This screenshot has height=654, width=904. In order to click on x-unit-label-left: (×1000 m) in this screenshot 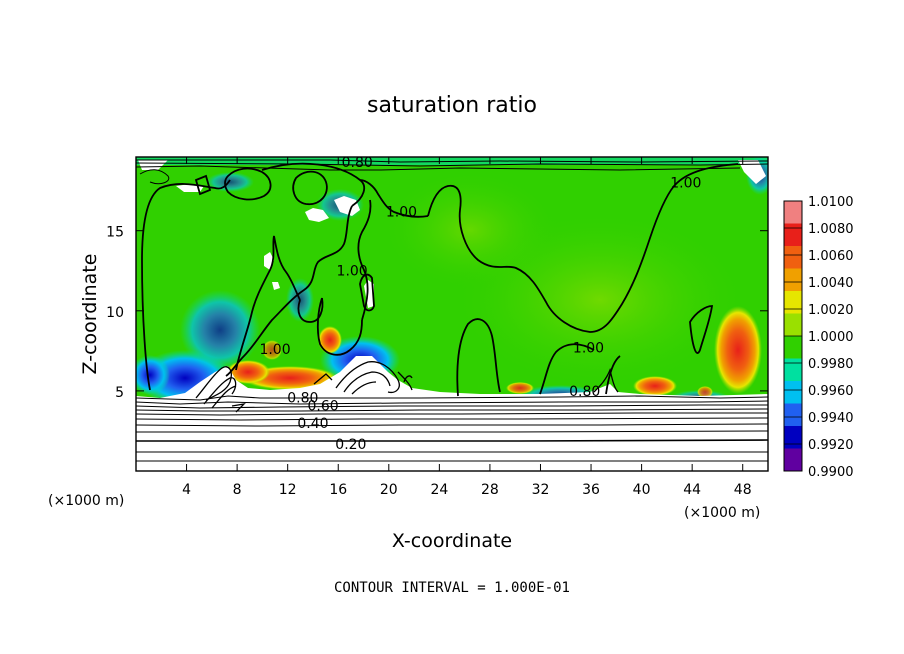, I will do `click(86, 501)`.